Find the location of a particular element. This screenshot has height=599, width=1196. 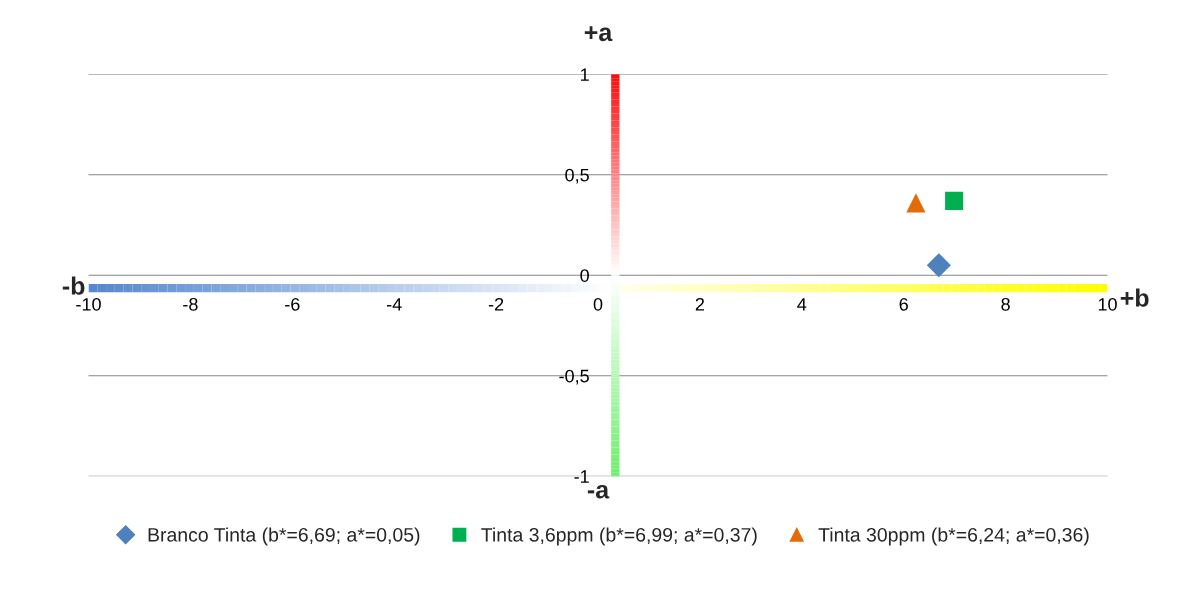

text: +a is located at coordinates (598, 34).